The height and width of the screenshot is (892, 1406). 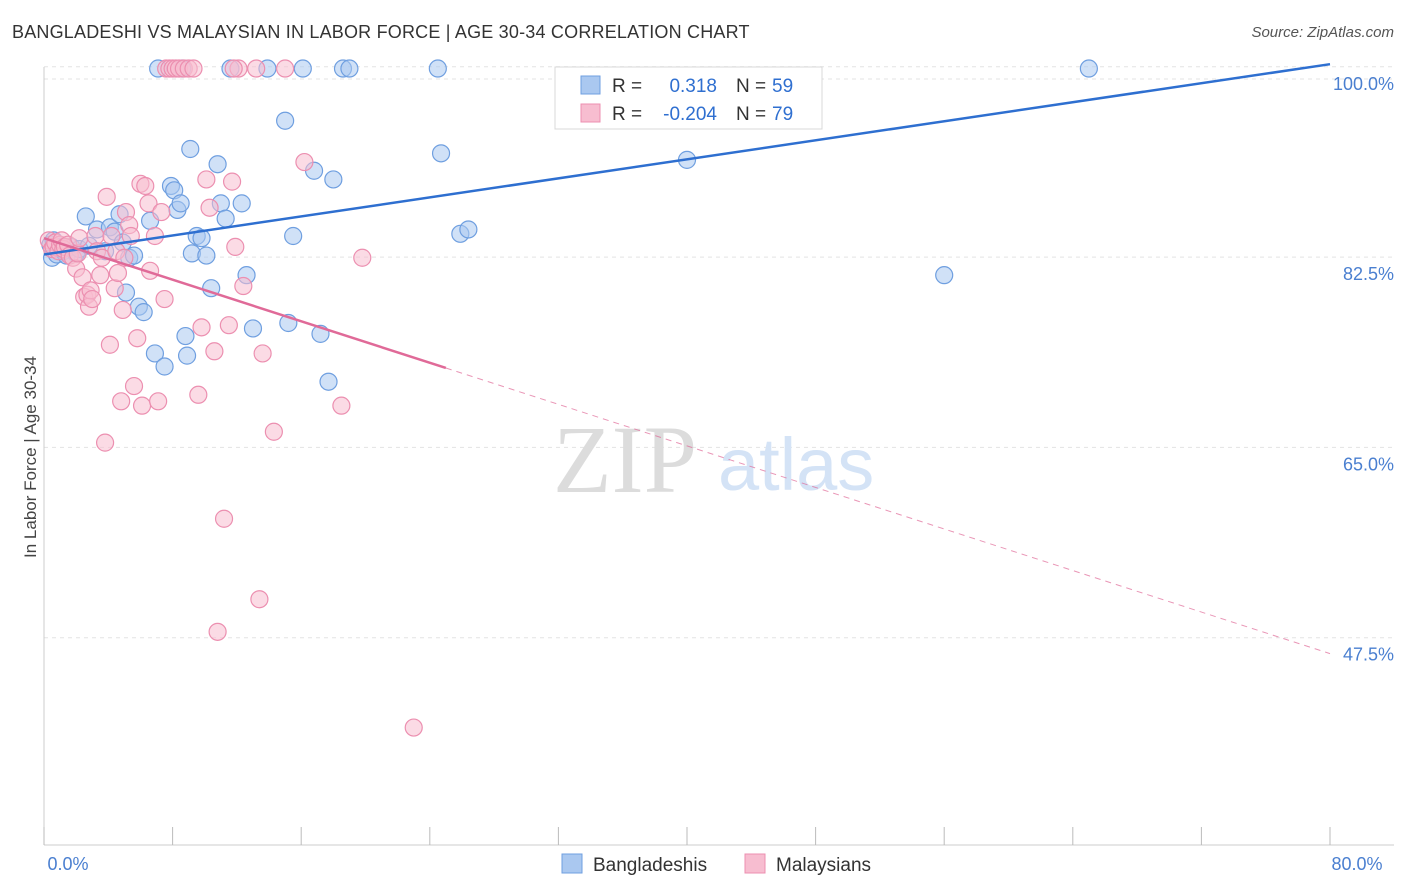 What do you see at coordinates (755, 863) in the screenshot?
I see `bottom-swatch-malaysians` at bounding box center [755, 863].